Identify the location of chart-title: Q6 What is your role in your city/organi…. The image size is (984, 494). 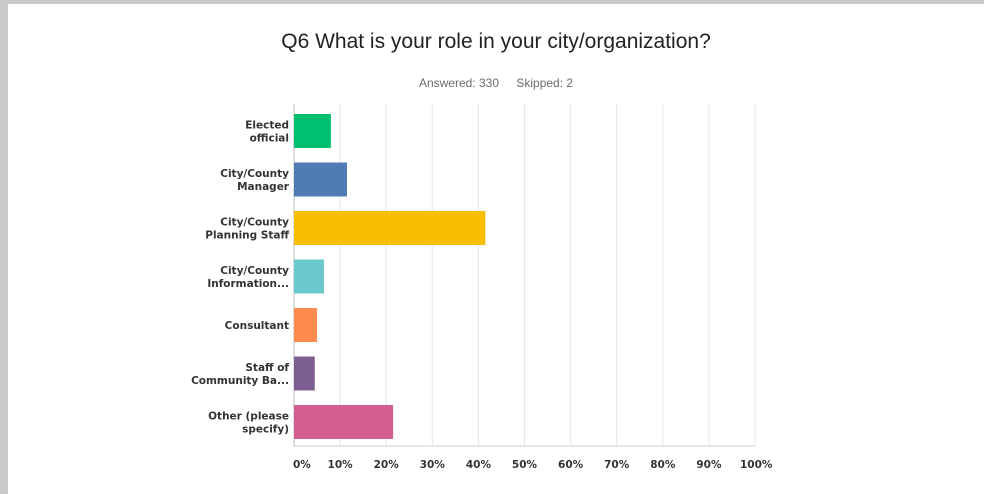
(496, 41).